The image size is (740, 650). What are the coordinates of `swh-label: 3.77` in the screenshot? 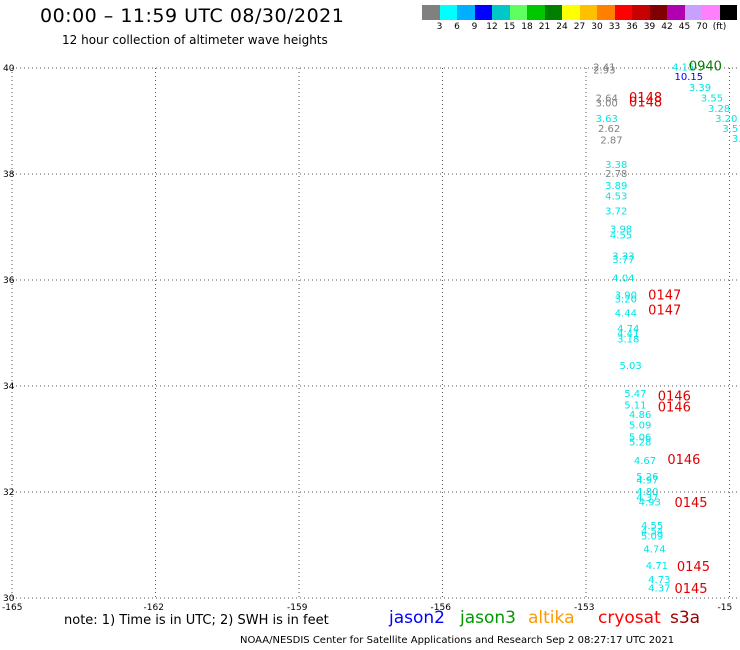 It's located at (623, 260).